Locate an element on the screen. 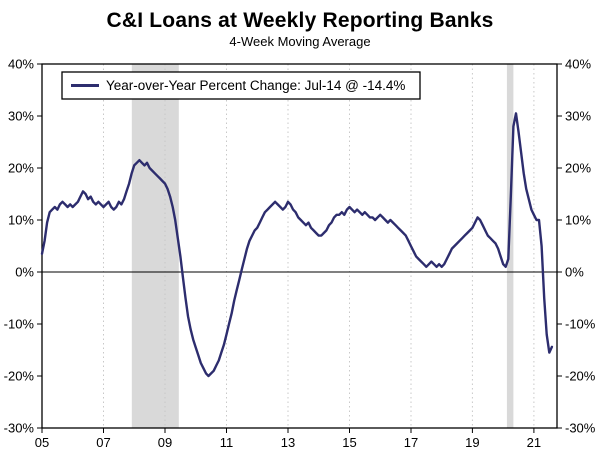 Image resolution: width=600 pixels, height=464 pixels. y-axis-label-right: 10% is located at coordinates (578, 220).